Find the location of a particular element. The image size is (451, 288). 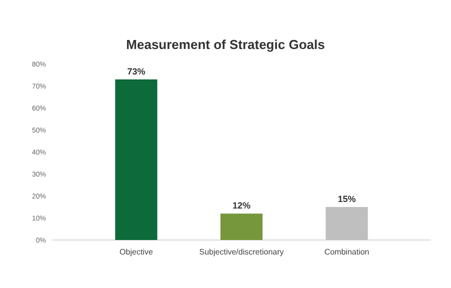

chart-title: Measurement of Strategic Goals is located at coordinates (225, 44).